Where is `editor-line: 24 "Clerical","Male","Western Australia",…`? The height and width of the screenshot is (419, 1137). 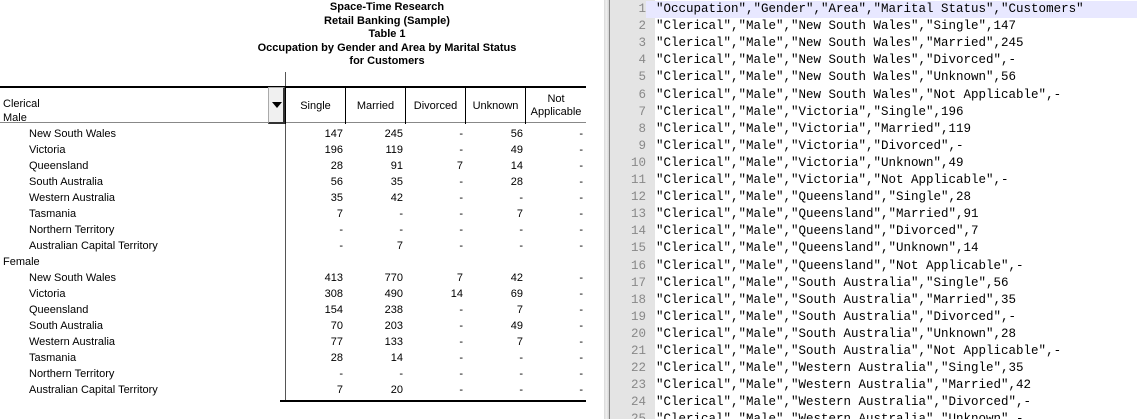
editor-line: 24 "Clerical","Male","Western Australia",… is located at coordinates (873, 403).